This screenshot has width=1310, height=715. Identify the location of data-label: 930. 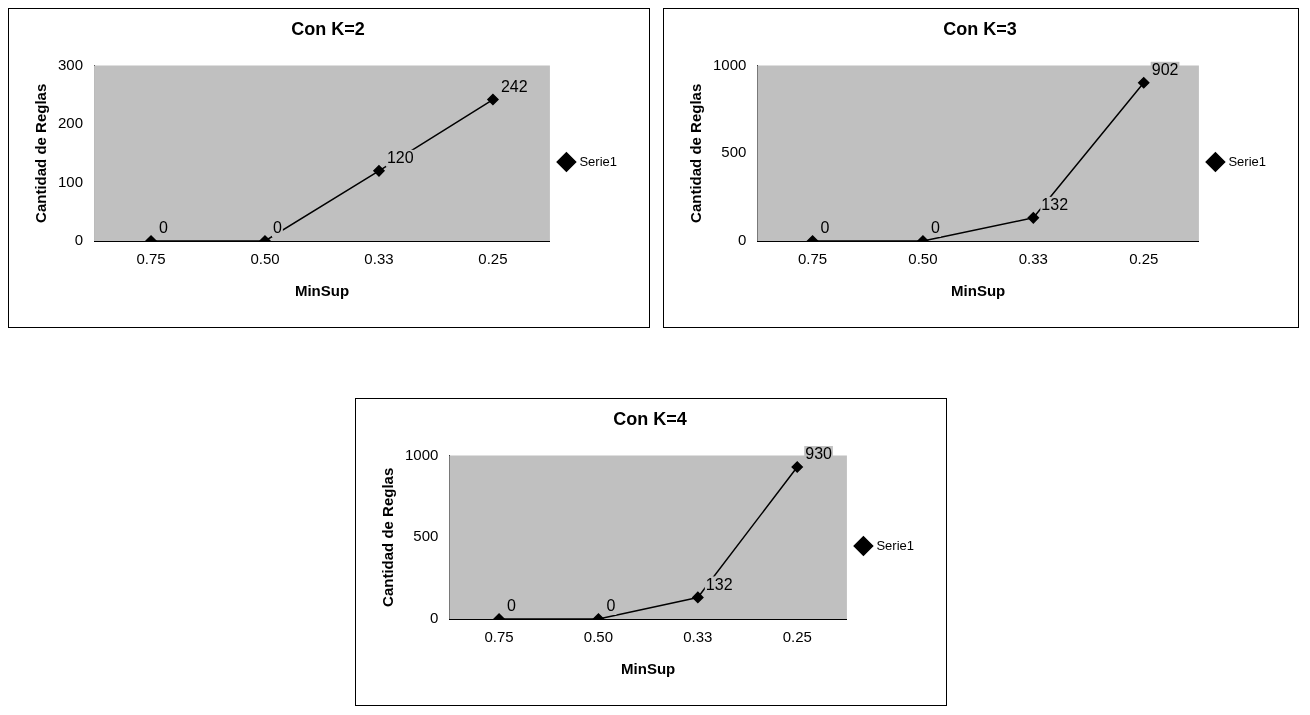
(819, 454).